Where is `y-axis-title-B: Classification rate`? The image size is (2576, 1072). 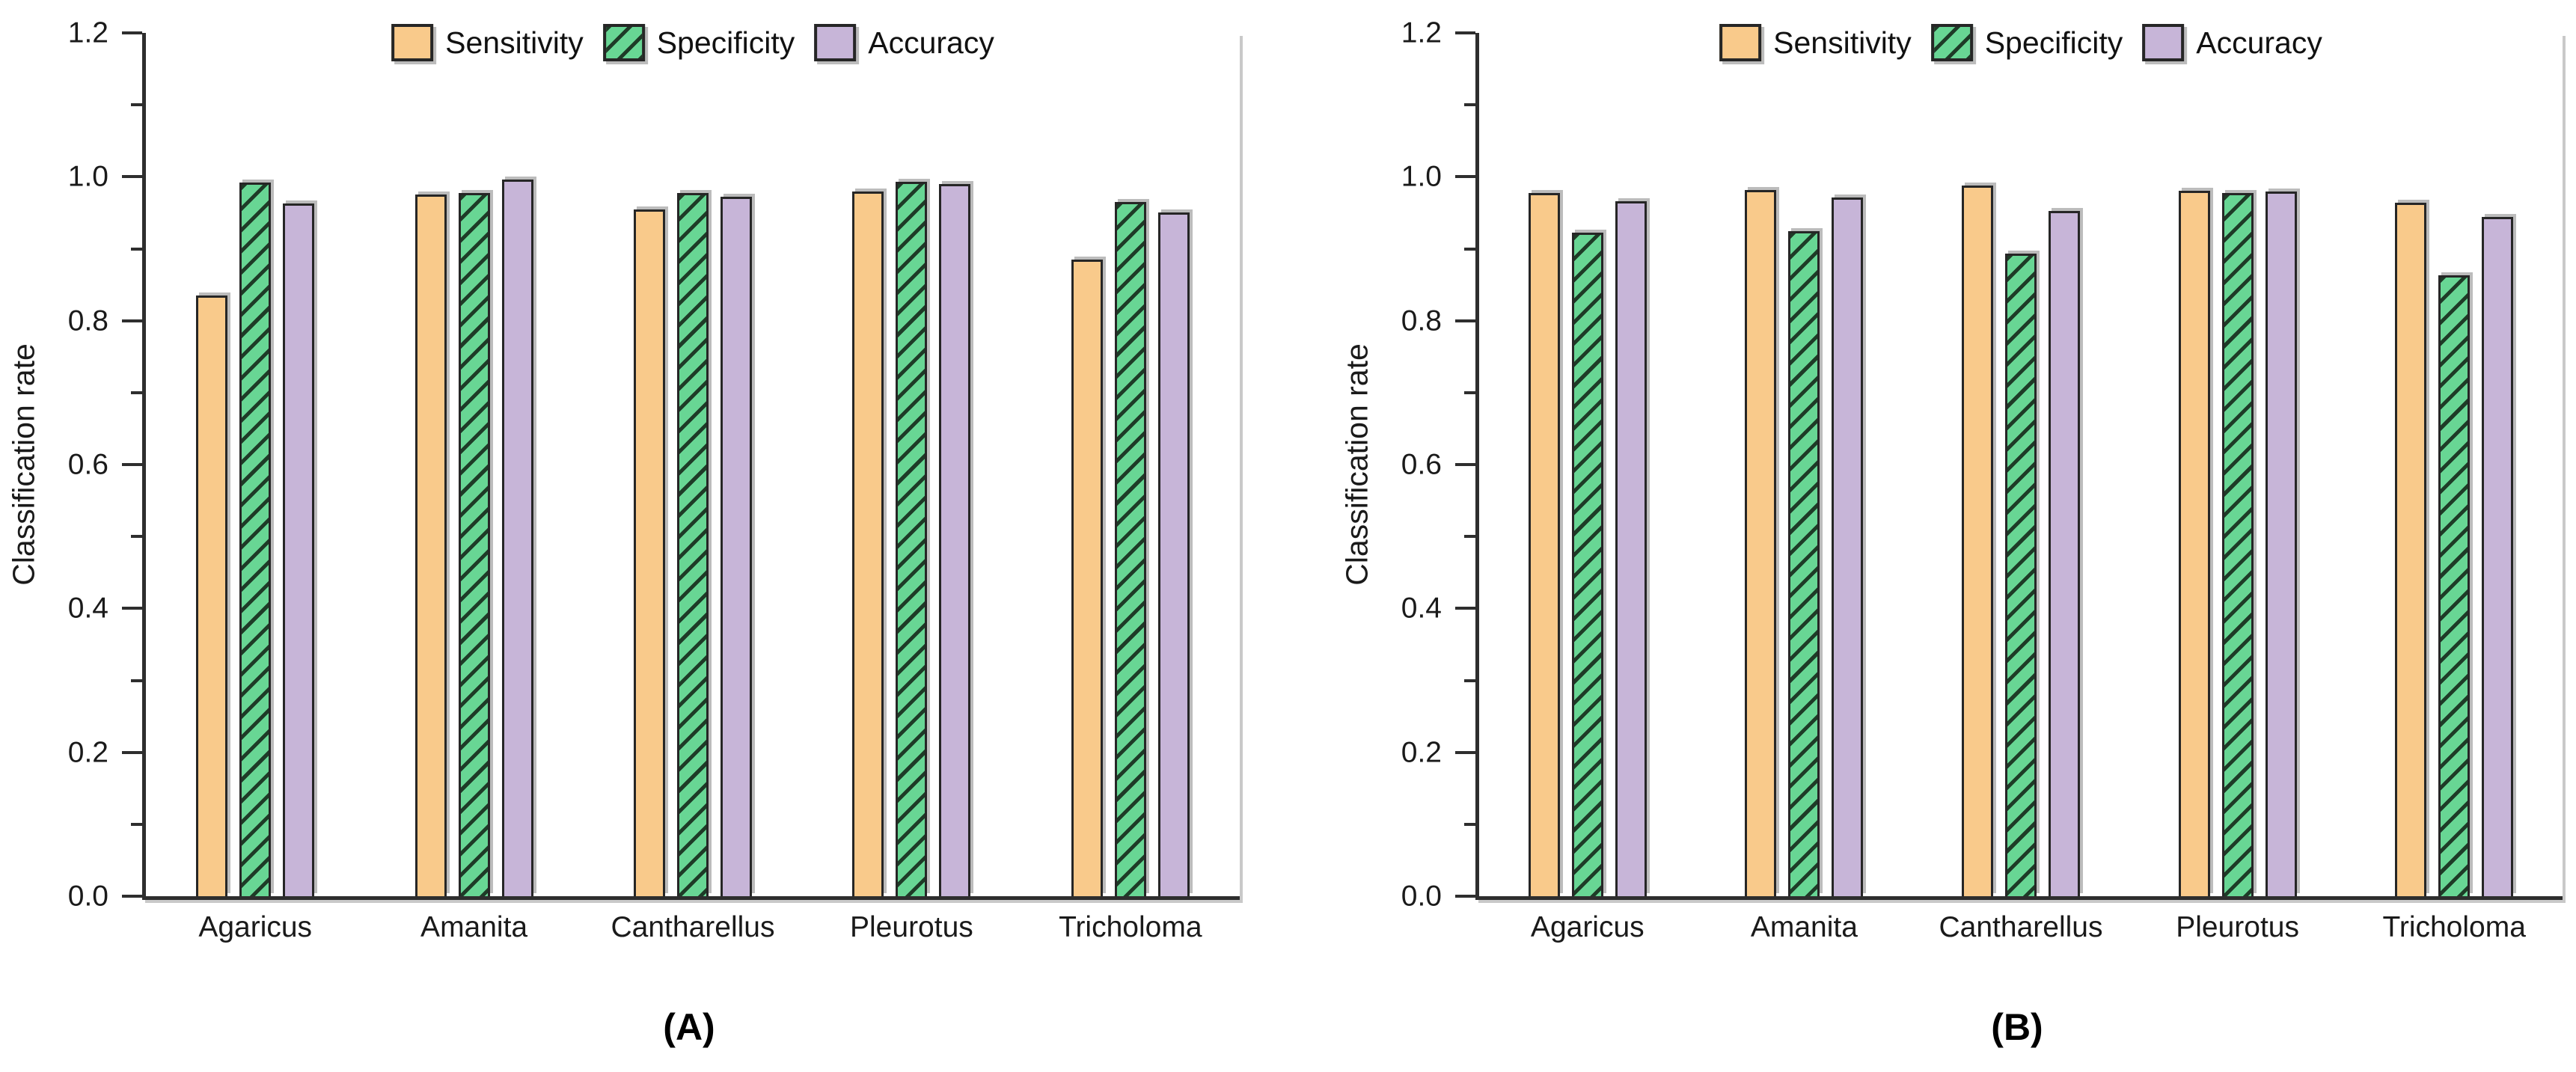 y-axis-title-B: Classification rate is located at coordinates (1356, 464).